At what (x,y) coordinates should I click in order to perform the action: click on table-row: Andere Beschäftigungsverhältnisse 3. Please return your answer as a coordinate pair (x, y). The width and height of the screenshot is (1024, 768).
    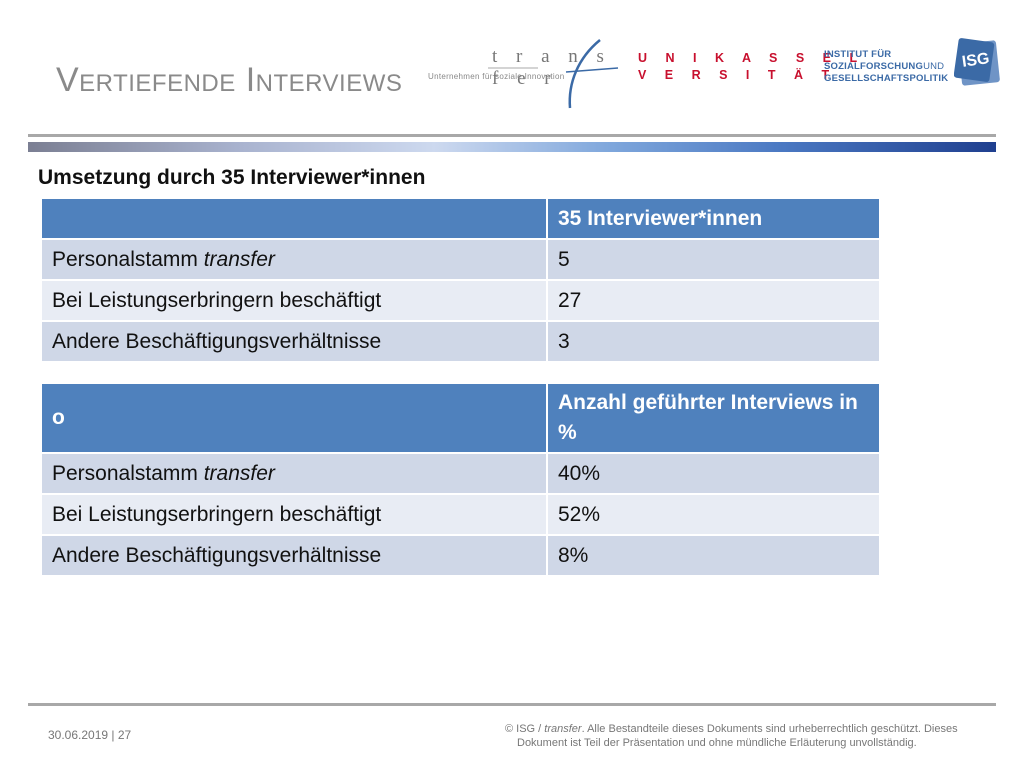
    Looking at the image, I should click on (461, 342).